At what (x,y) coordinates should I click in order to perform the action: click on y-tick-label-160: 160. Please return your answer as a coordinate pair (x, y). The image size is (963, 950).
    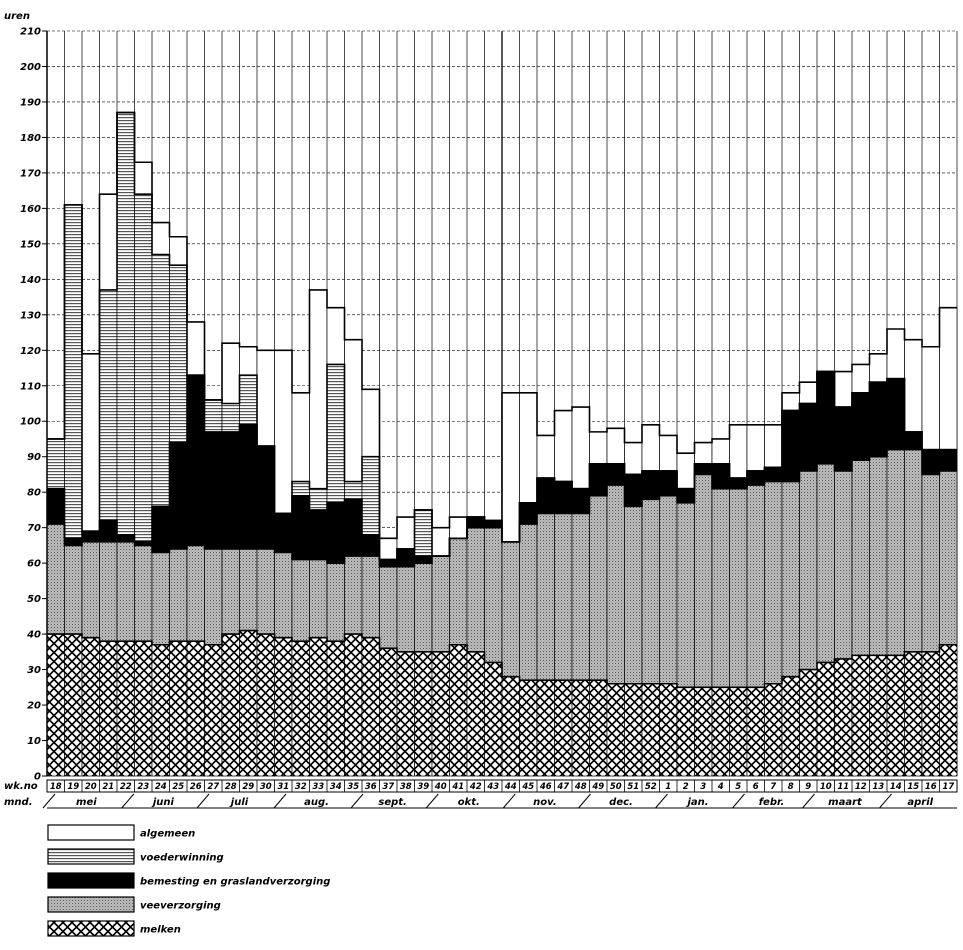
    Looking at the image, I should click on (30, 209).